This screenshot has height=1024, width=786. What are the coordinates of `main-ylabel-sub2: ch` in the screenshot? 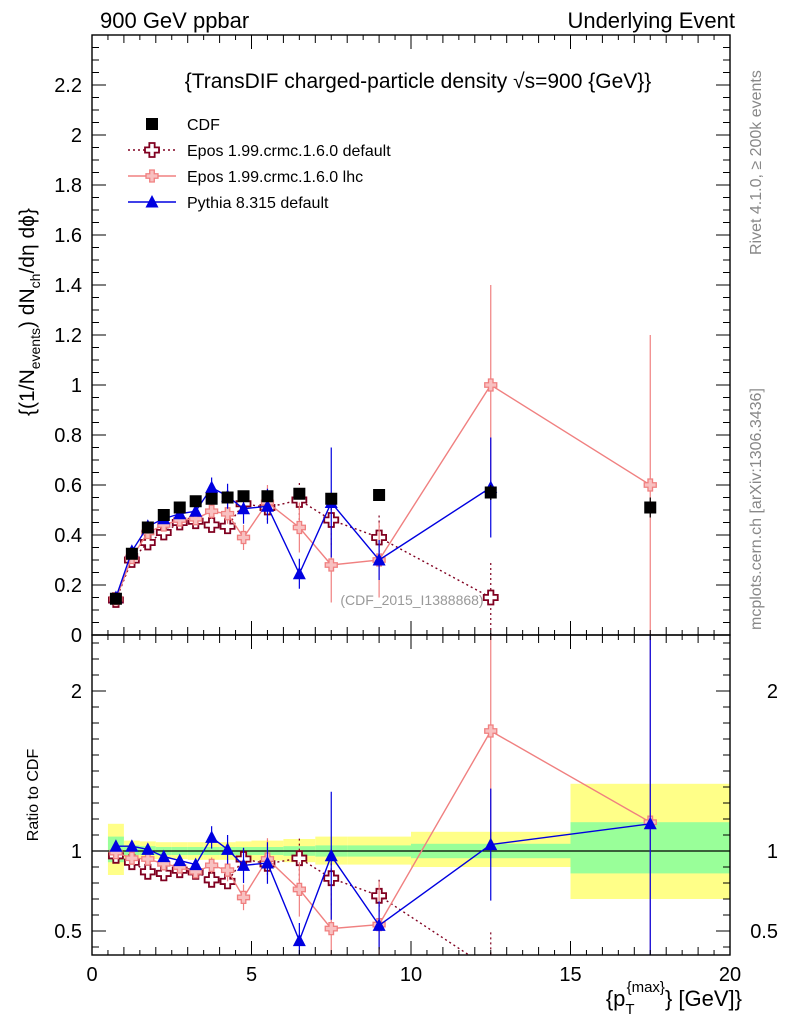 It's located at (35, 281).